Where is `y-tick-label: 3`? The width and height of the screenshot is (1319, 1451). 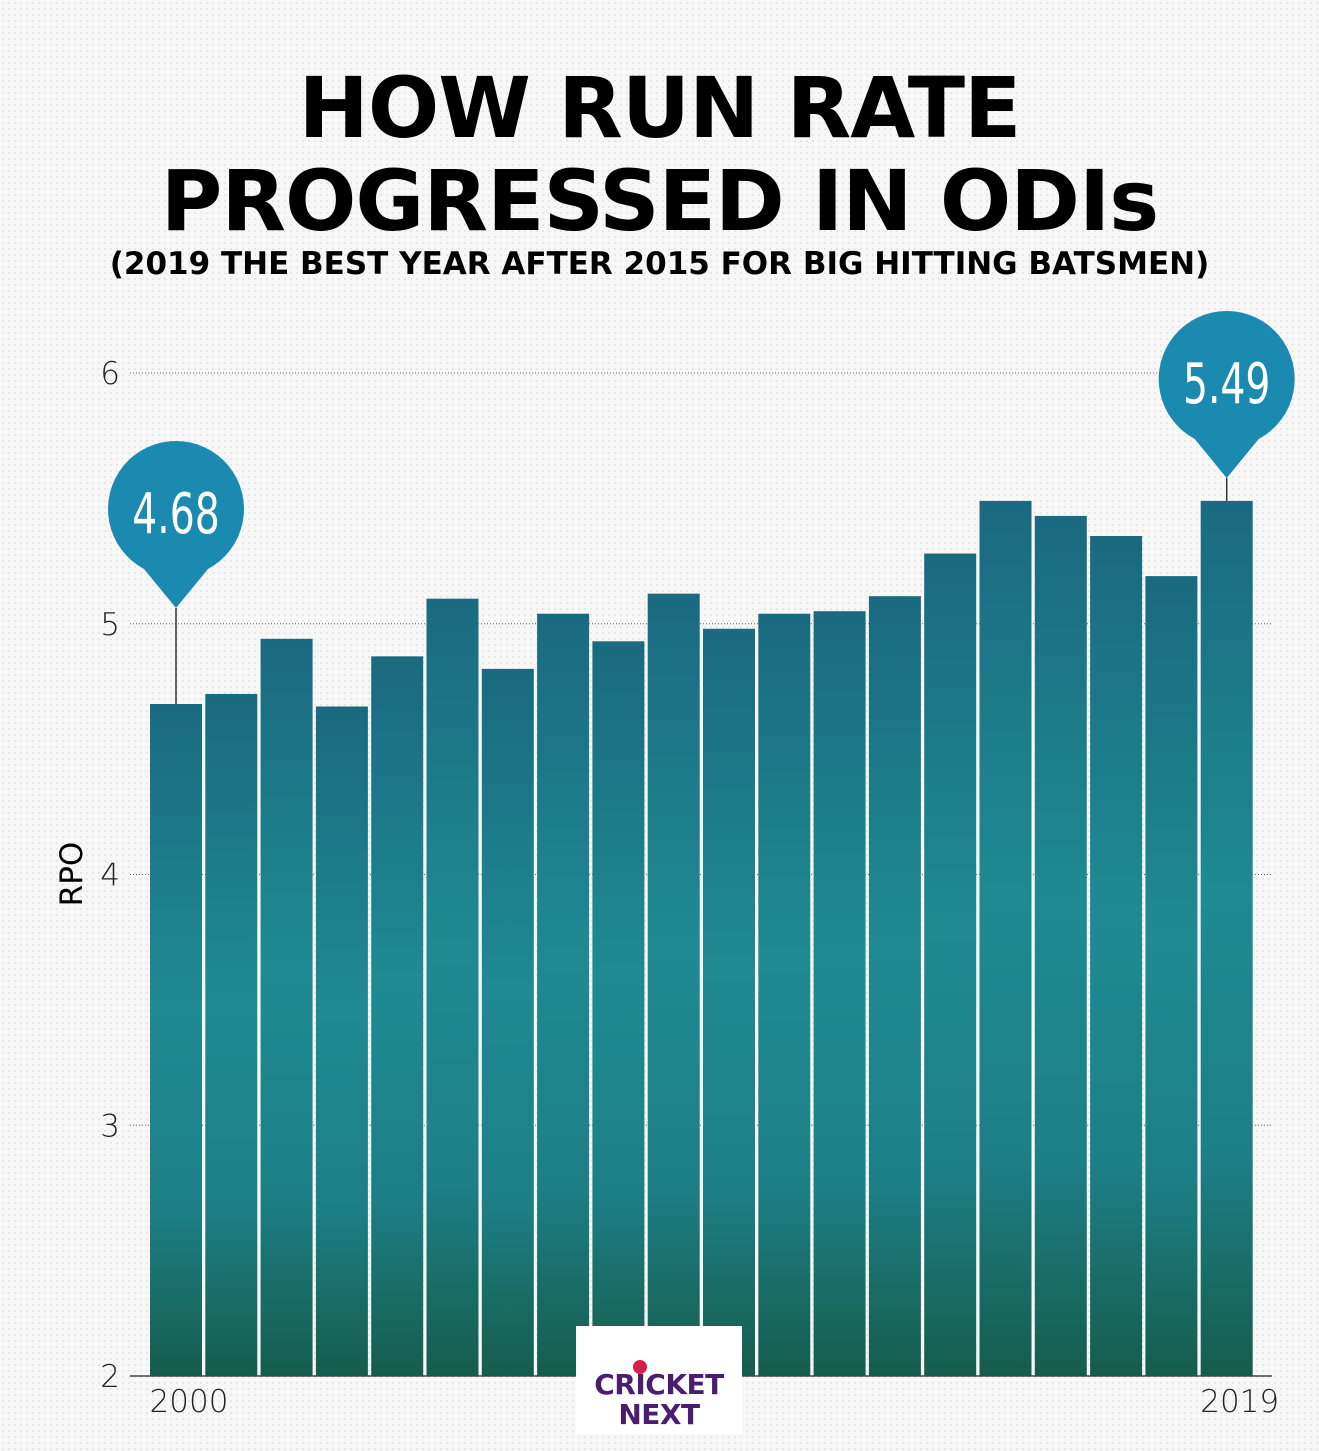
y-tick-label: 3 is located at coordinates (110, 1126).